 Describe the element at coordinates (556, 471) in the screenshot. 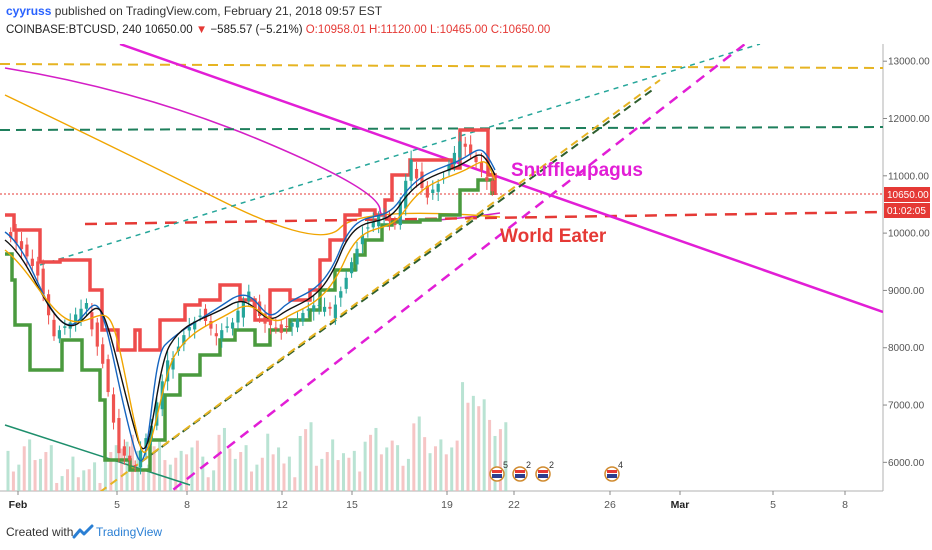

I see `event-badges: 5 2 2 4` at that location.